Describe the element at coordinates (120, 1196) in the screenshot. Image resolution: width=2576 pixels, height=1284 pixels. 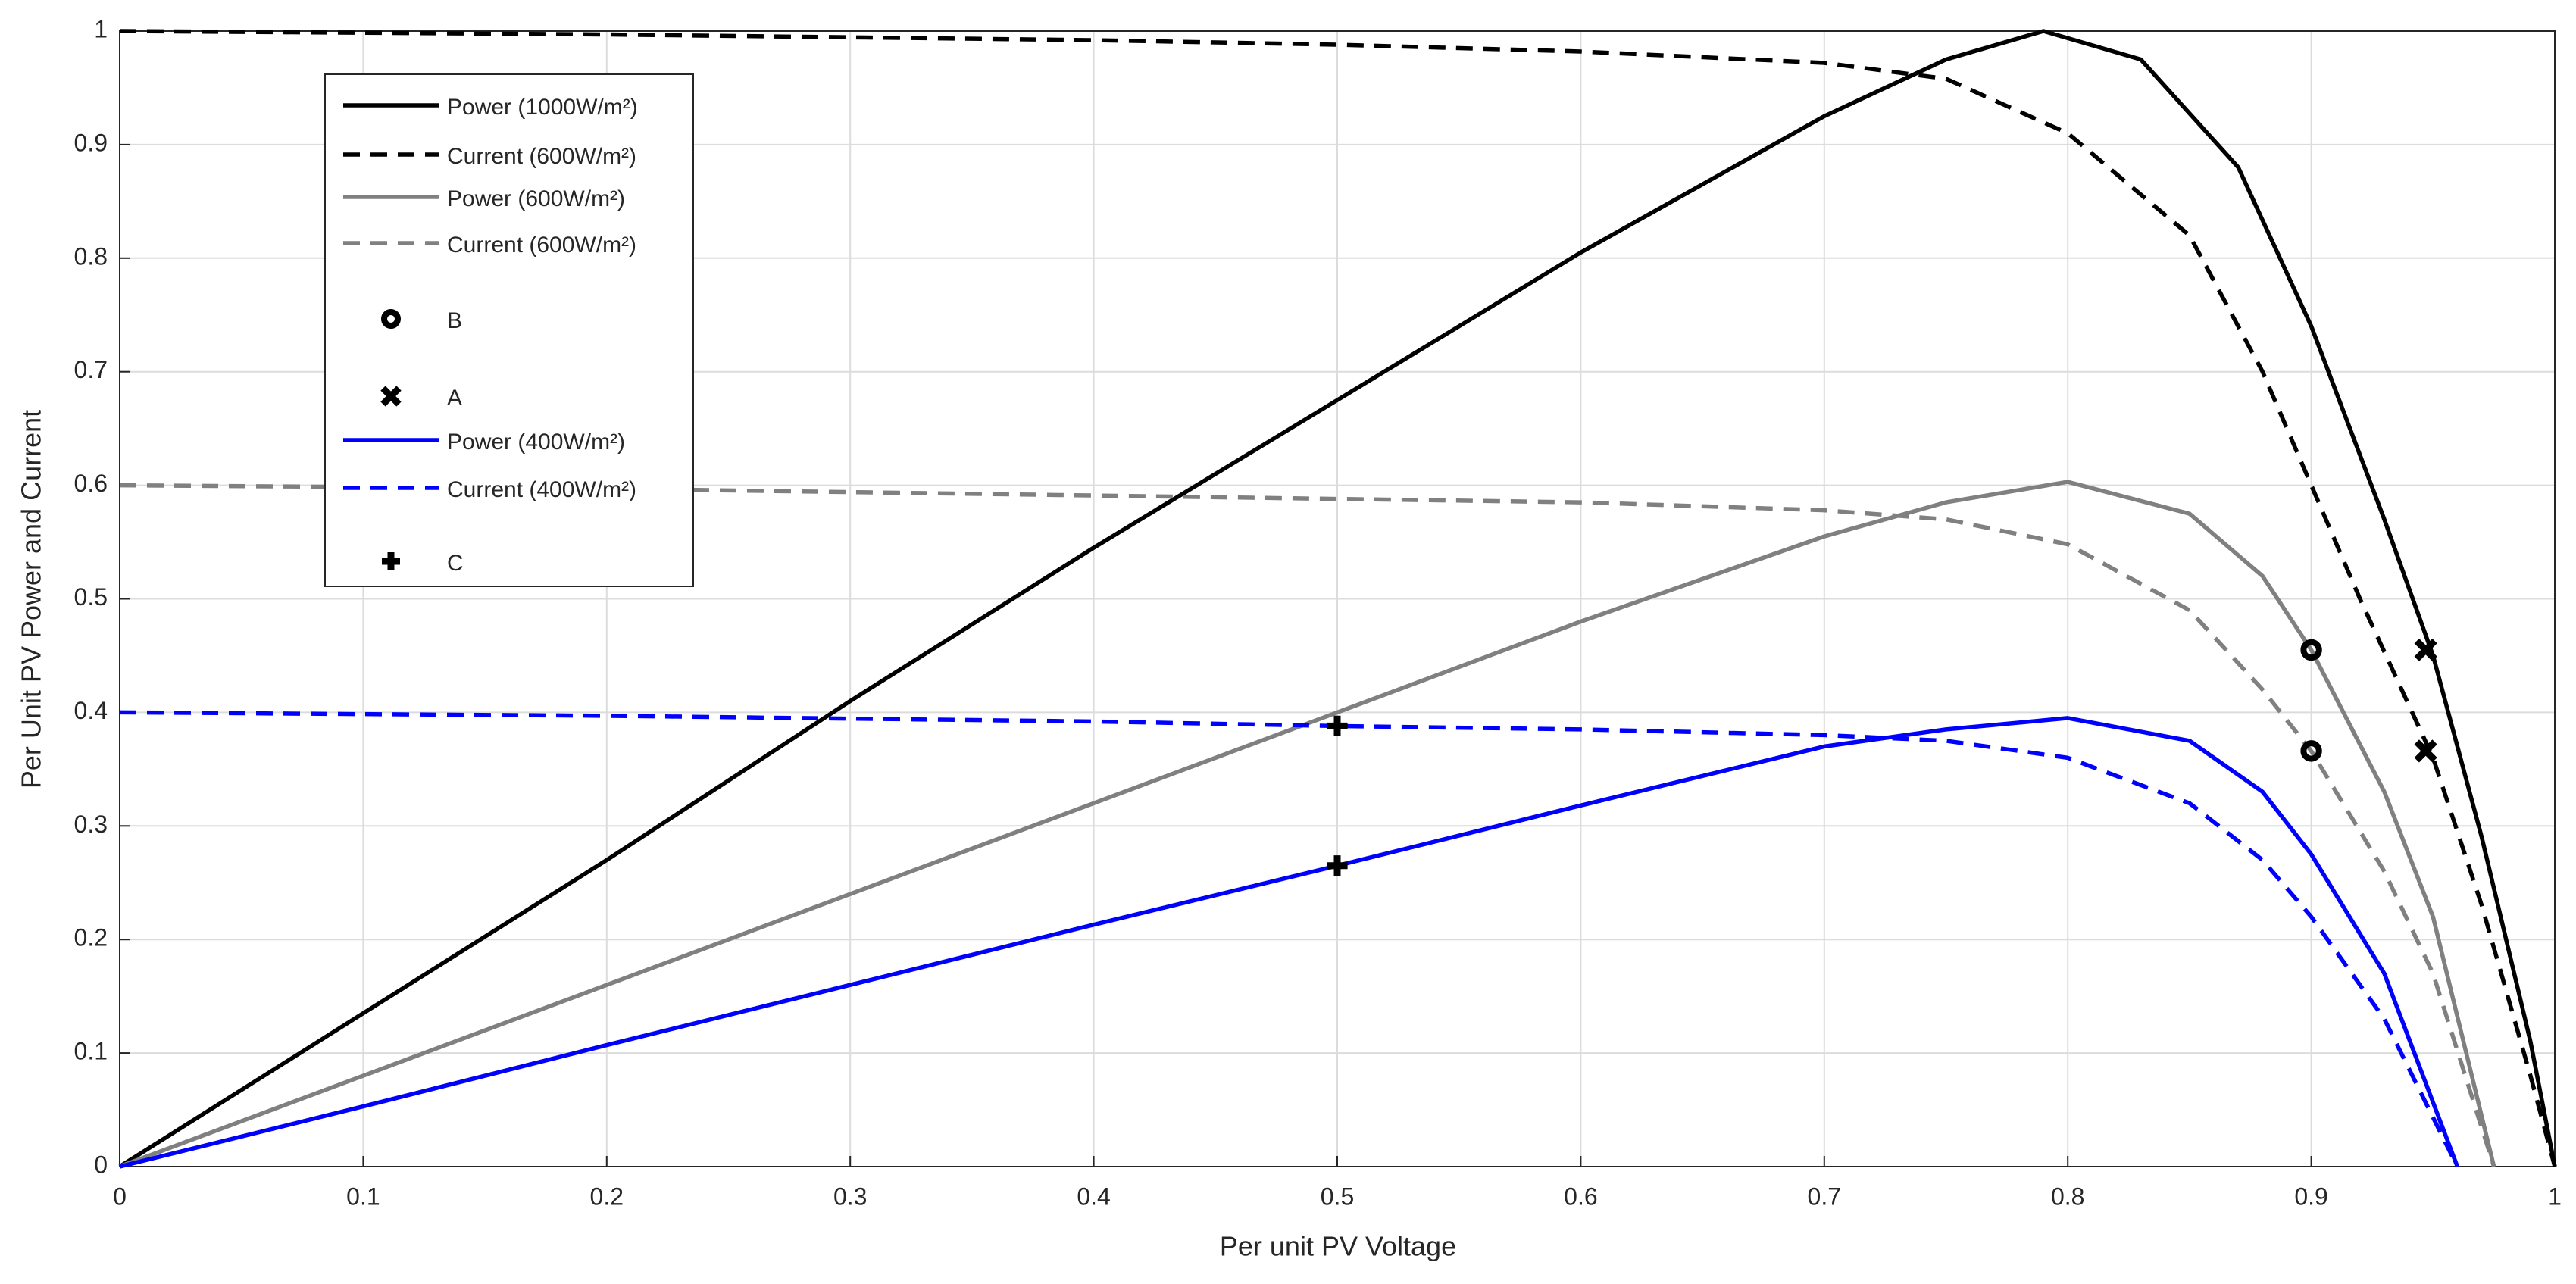
I see `x-tick-label: 0` at that location.